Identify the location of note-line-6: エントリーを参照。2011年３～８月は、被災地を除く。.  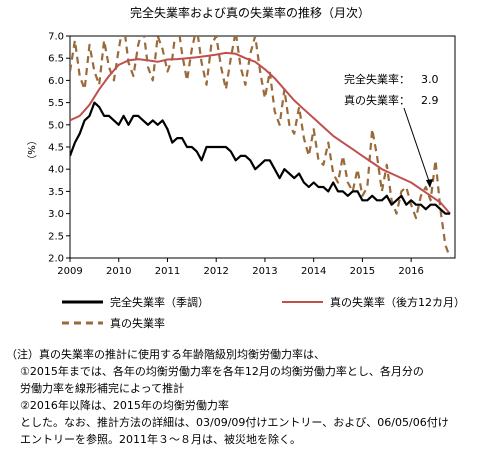
(160, 439).